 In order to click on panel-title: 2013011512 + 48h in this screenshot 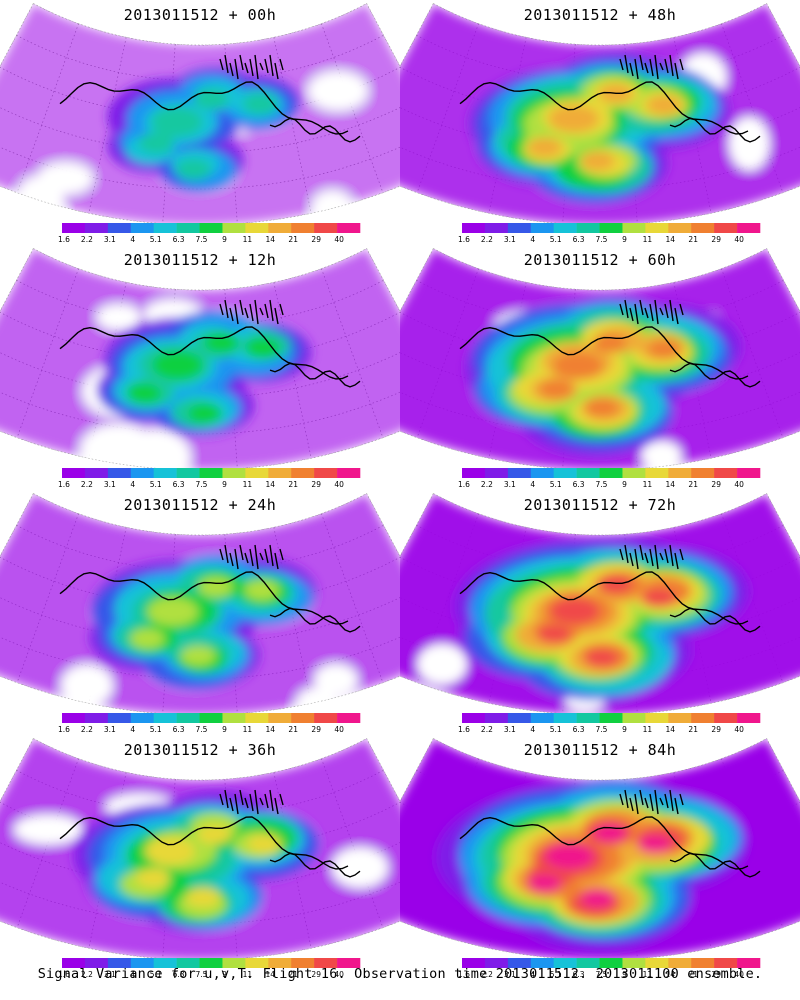, I will do `click(600, 15)`.